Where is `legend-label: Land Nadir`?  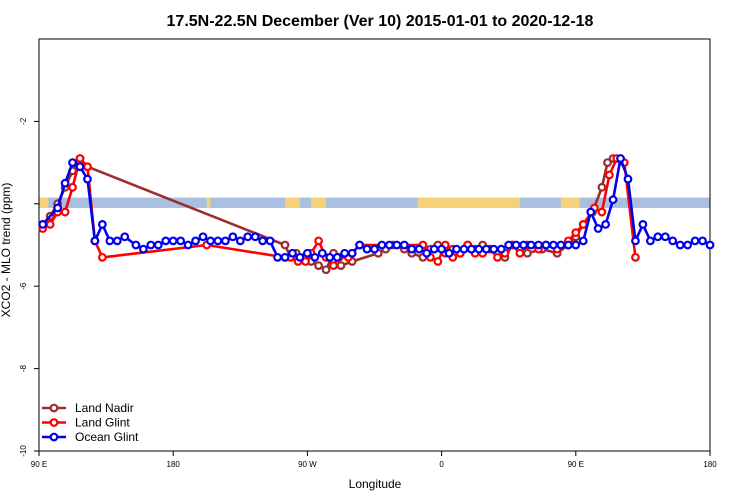
legend-label: Land Nadir is located at coordinates (104, 408).